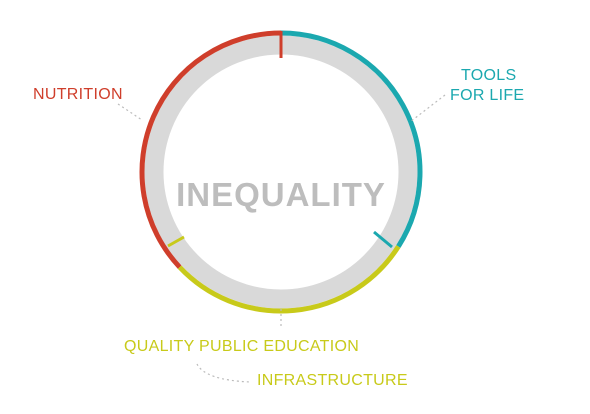 Image resolution: width=590 pixels, height=414 pixels. What do you see at coordinates (223, 373) in the screenshot?
I see `leader-infrastructure` at bounding box center [223, 373].